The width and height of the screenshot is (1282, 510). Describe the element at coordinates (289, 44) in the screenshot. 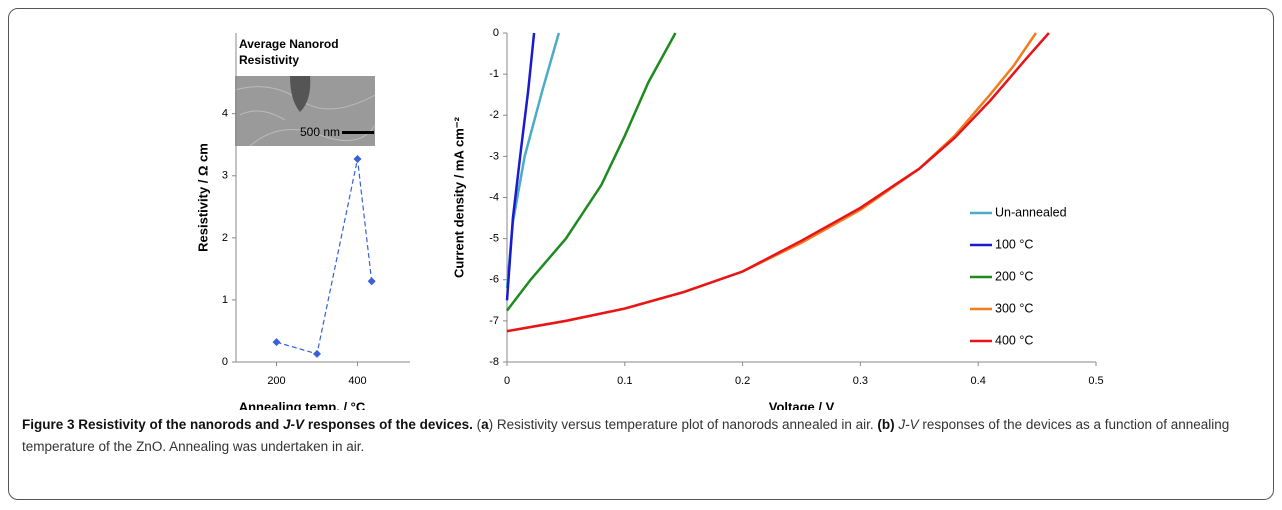

I see `annotation: Average Nanorod` at that location.